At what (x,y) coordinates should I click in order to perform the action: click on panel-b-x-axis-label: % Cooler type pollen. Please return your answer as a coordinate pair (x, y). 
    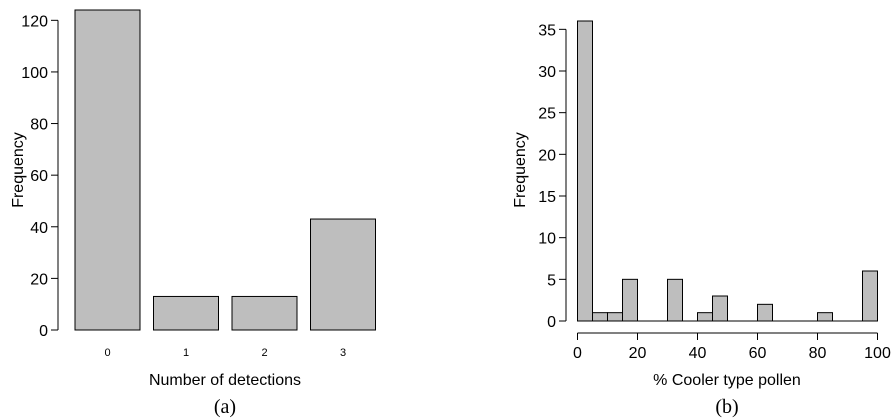
    Looking at the image, I should click on (727, 380).